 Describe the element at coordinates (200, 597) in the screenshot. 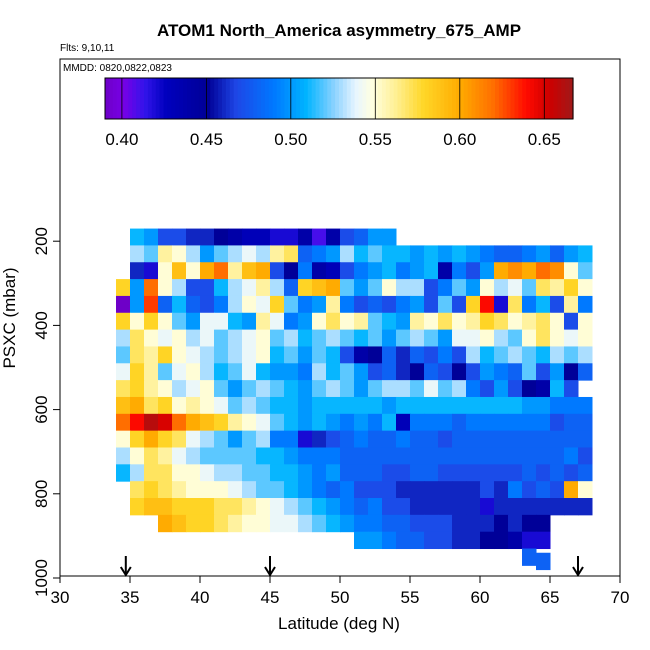

I see `x-tick-label: 40` at that location.